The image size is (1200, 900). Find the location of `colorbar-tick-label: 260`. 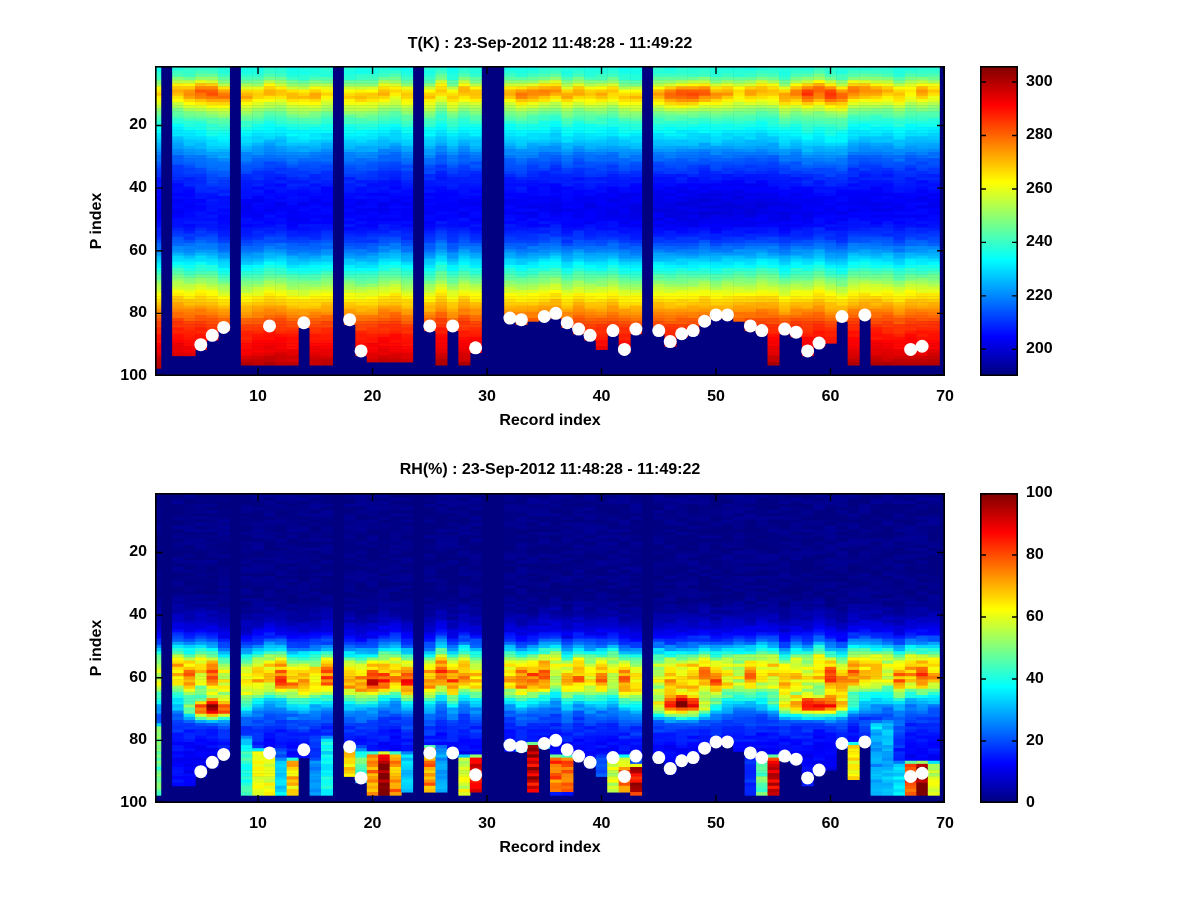

colorbar-tick-label: 260 is located at coordinates (1039, 188).